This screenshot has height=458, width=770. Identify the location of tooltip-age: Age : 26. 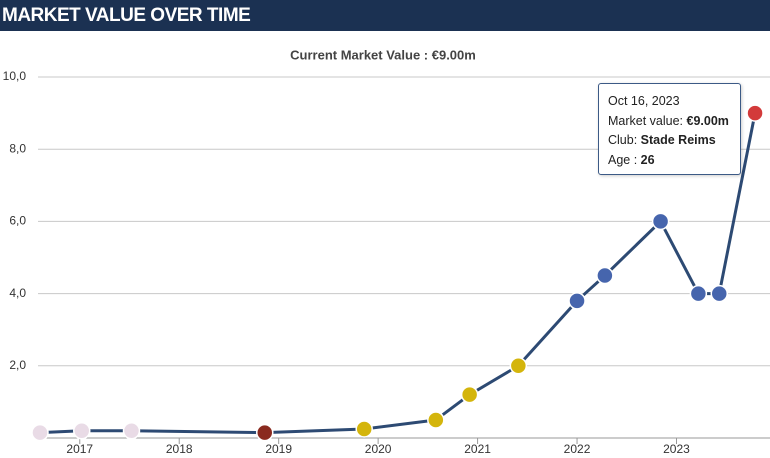
(669, 161).